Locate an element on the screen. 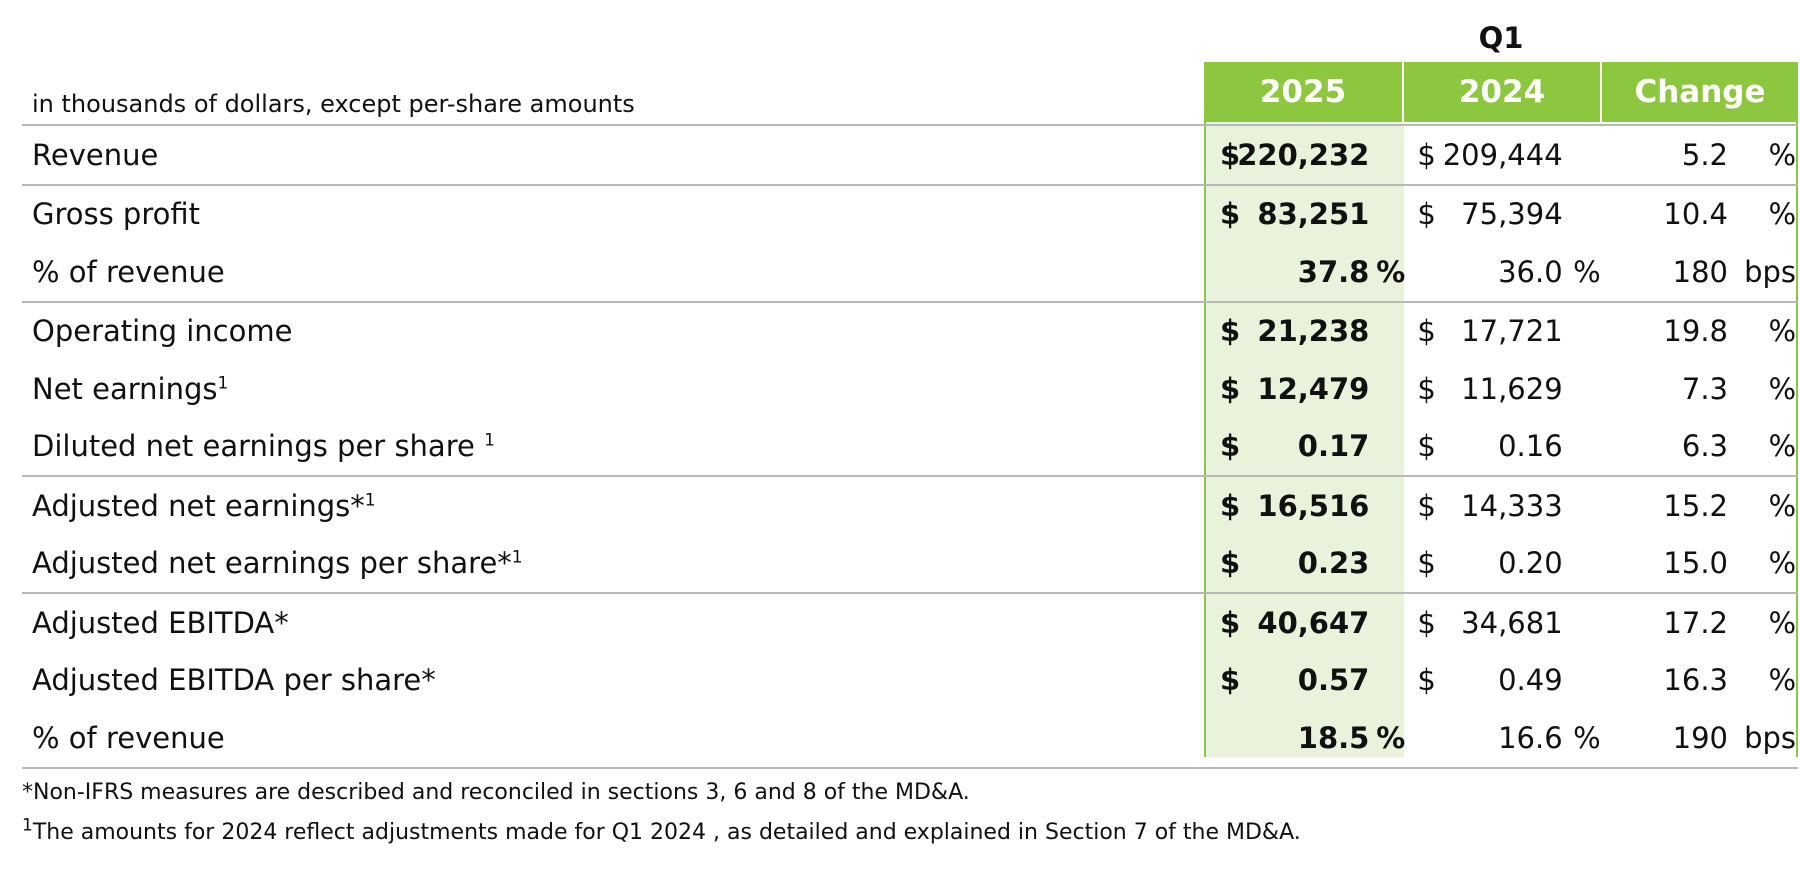 The image size is (1800, 883). value-2025: 83,251 is located at coordinates (1313, 214).